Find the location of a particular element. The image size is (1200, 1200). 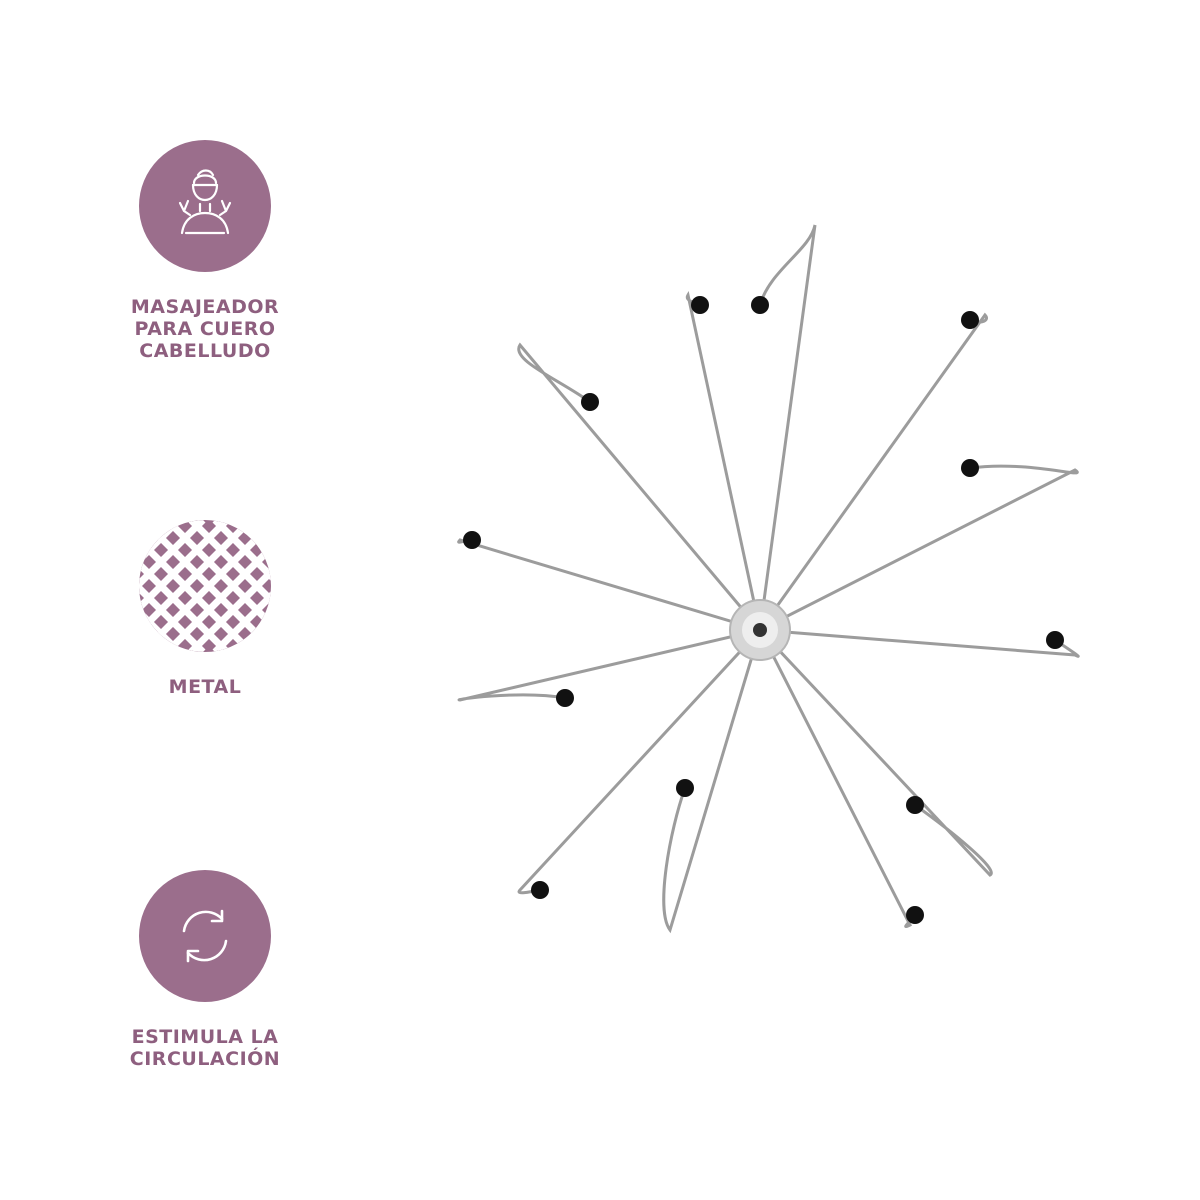

feature-label: ESTIMULA LA CIRCULACIÓN is located at coordinates (205, 1048).